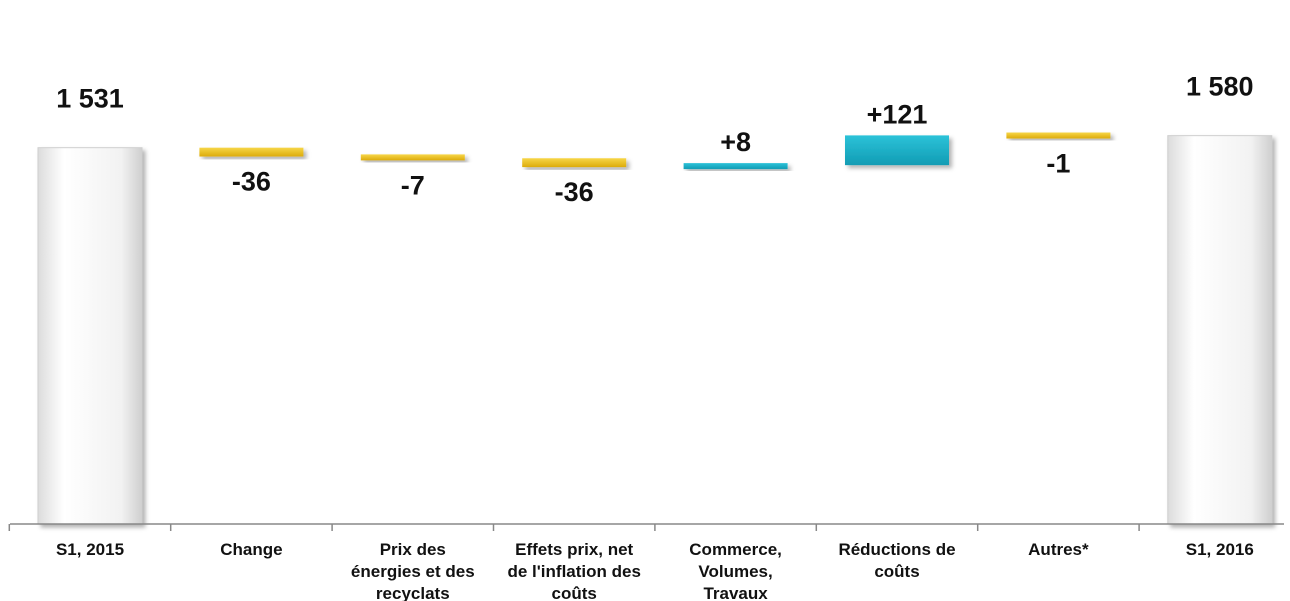 This screenshot has width=1290, height=601. I want to click on data-label-autres: -1, so click(1058, 164).